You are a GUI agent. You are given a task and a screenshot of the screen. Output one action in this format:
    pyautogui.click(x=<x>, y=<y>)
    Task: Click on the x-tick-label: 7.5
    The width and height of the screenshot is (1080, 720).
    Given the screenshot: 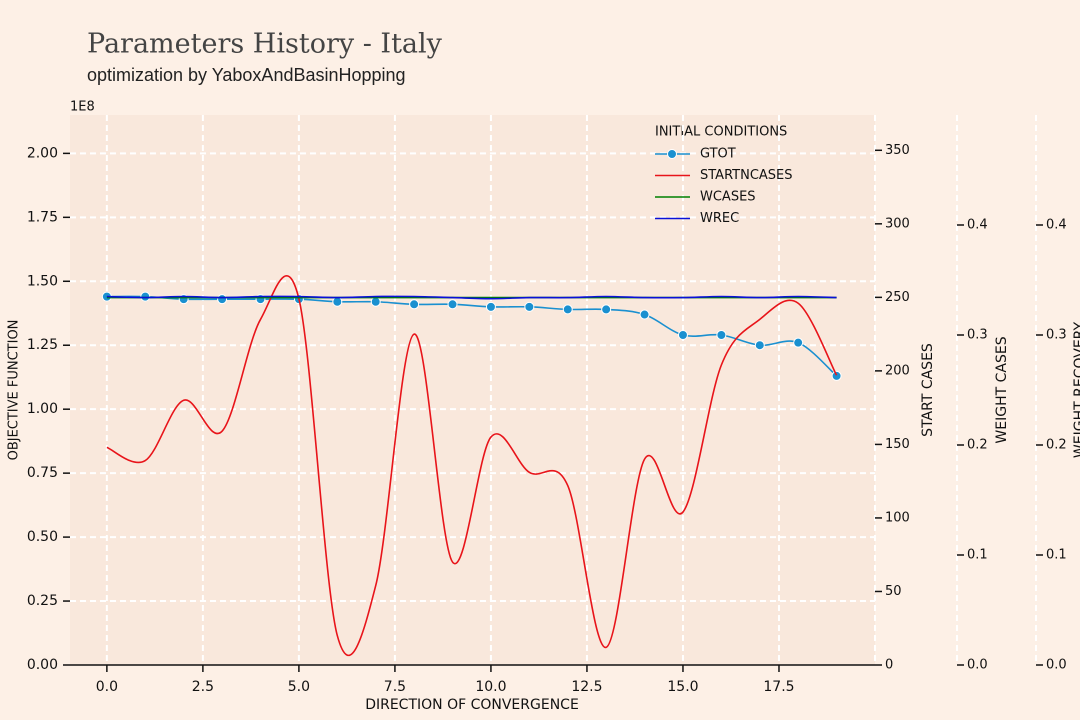 What is the action you would take?
    pyautogui.click(x=395, y=687)
    